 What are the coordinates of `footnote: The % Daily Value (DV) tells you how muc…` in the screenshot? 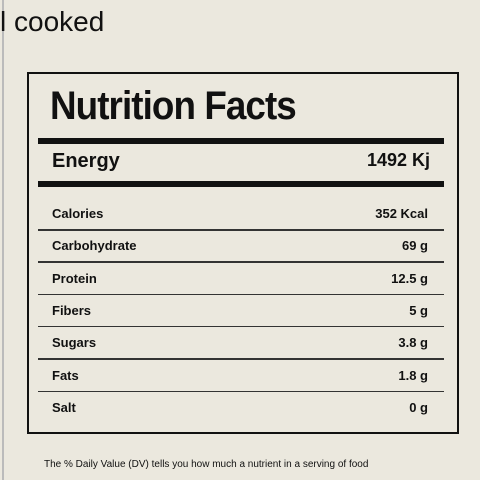 It's located at (206, 464).